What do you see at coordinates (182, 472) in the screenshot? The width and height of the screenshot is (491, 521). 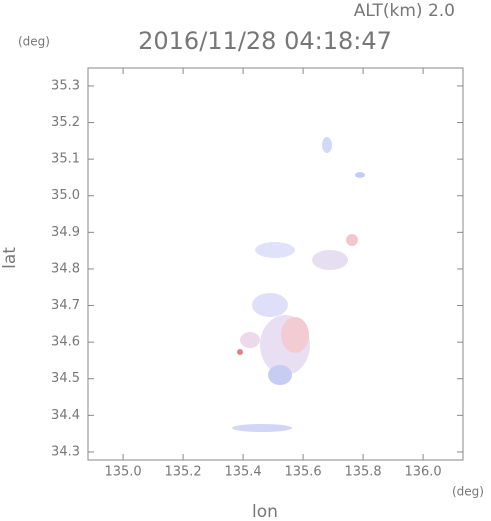 I see `x-tick-label: 135.2` at bounding box center [182, 472].